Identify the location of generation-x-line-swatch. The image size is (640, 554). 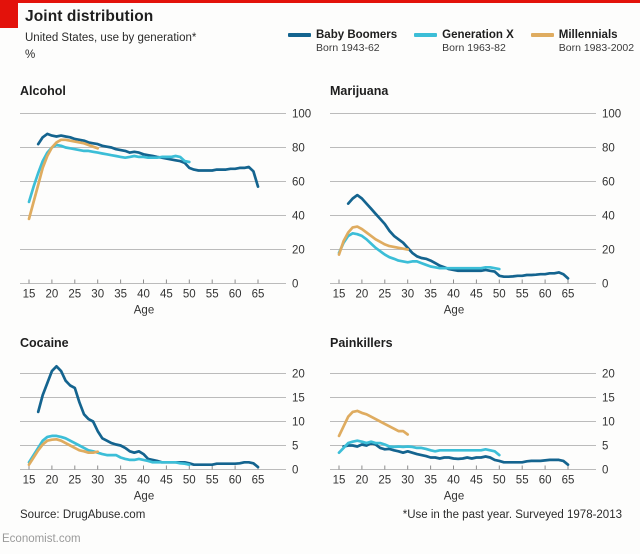
(426, 35).